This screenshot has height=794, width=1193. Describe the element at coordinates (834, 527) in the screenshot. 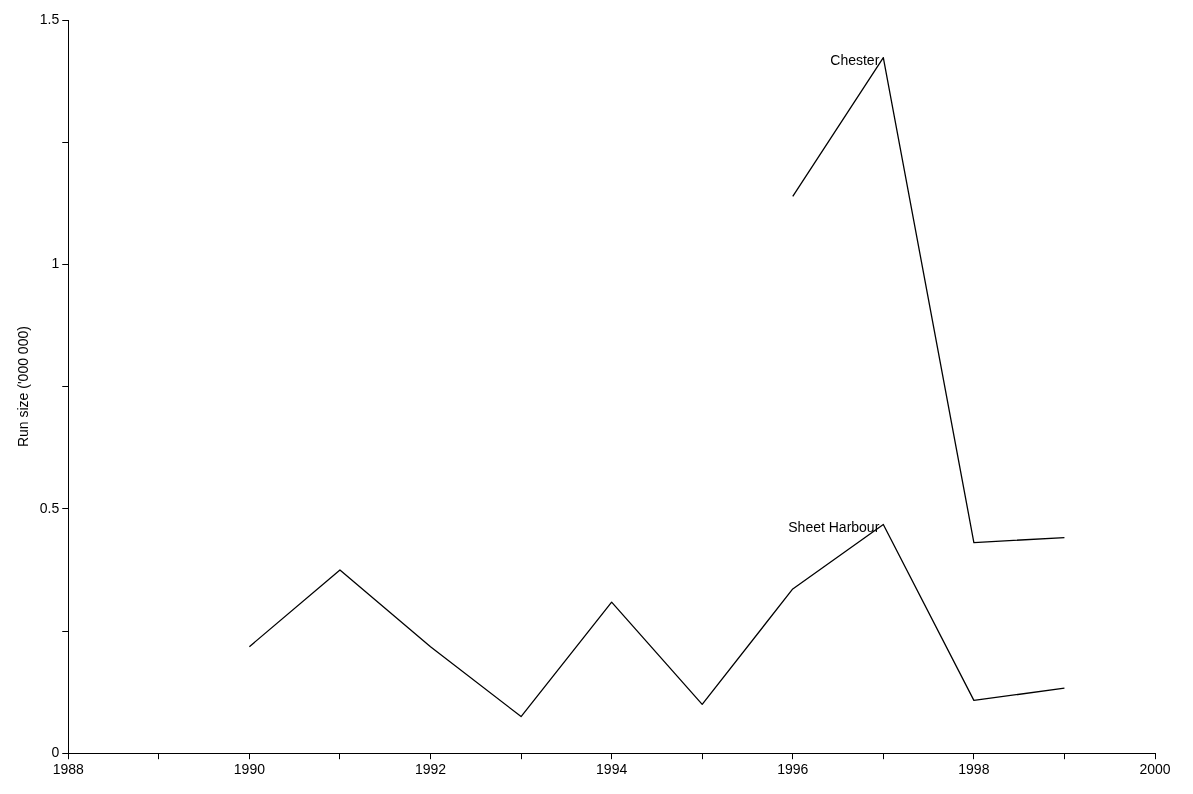

I see `series-label: Sheet Harbour` at that location.